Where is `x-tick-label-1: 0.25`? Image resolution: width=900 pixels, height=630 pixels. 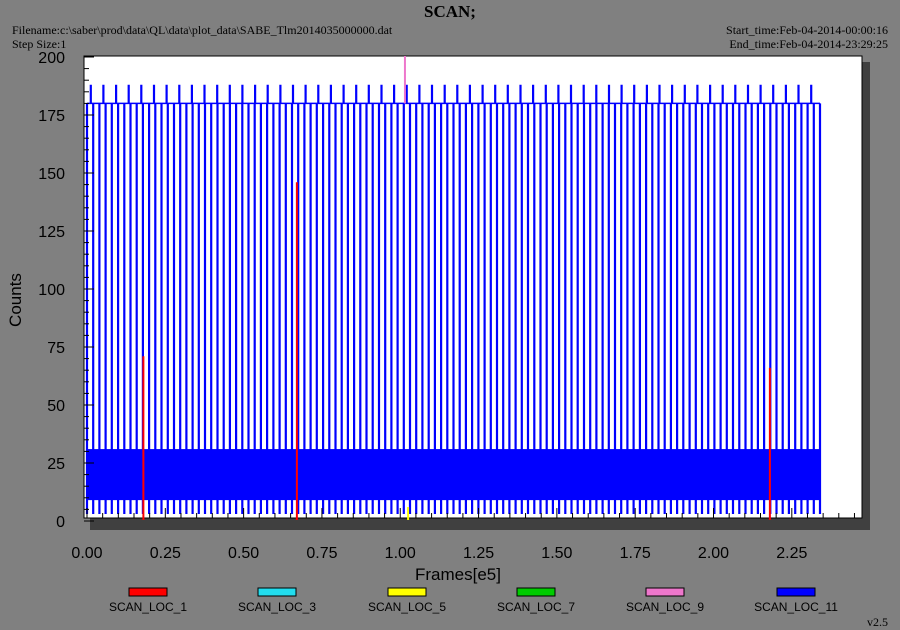 x-tick-label-1: 0.25 is located at coordinates (165, 553).